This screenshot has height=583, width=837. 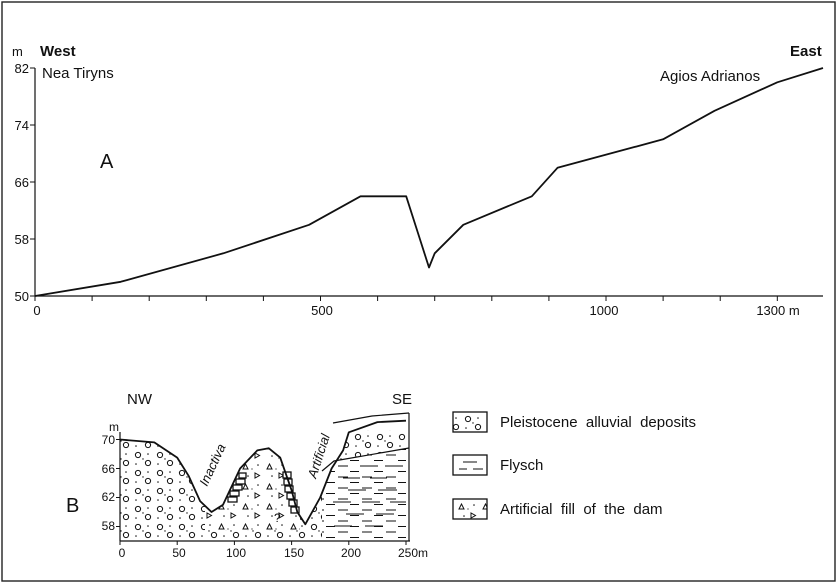 I want to click on panel-b-x-tick-label: 50, so click(x=179, y=553).